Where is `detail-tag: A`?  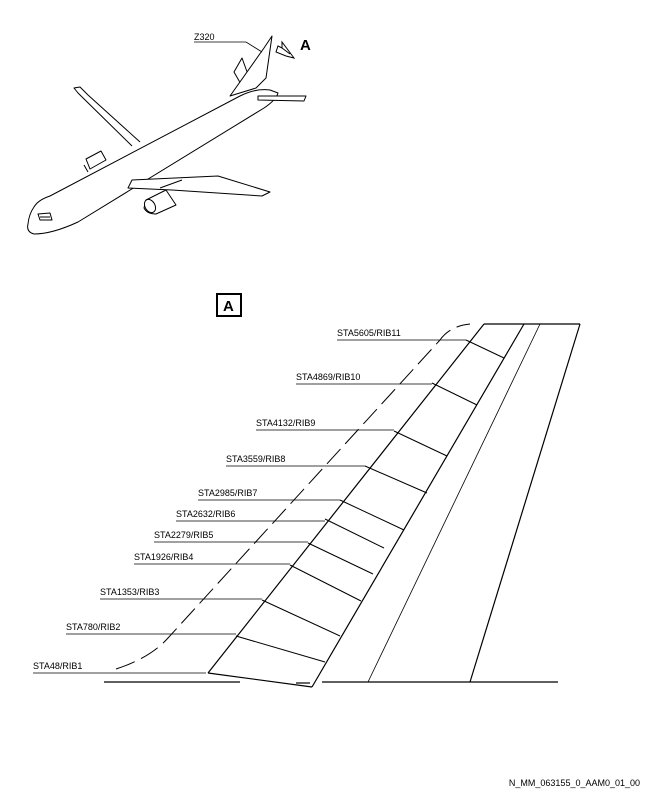
detail-tag: A is located at coordinates (228, 306).